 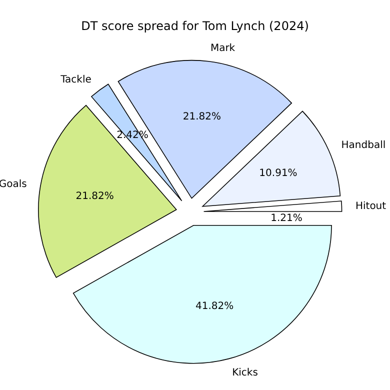 What do you see at coordinates (363, 146) in the screenshot?
I see `slice-label: Handball` at bounding box center [363, 146].